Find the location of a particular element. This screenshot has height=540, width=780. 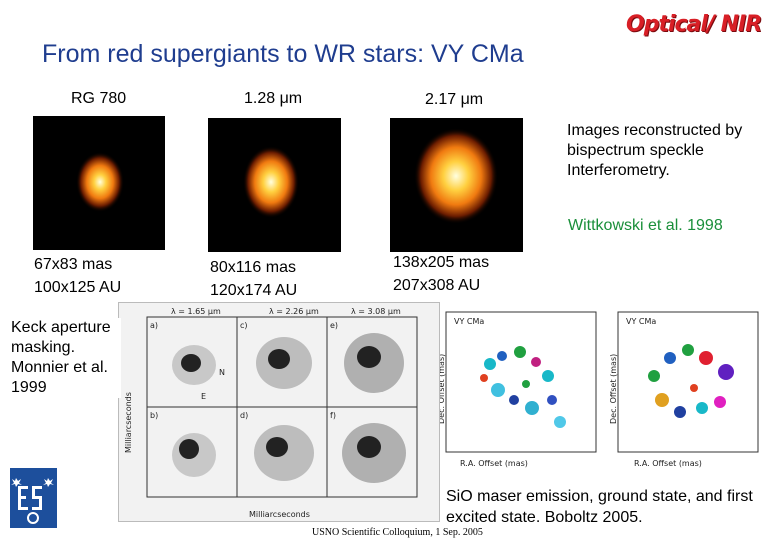

band-label-rg780: RG 780 is located at coordinates (99, 98).